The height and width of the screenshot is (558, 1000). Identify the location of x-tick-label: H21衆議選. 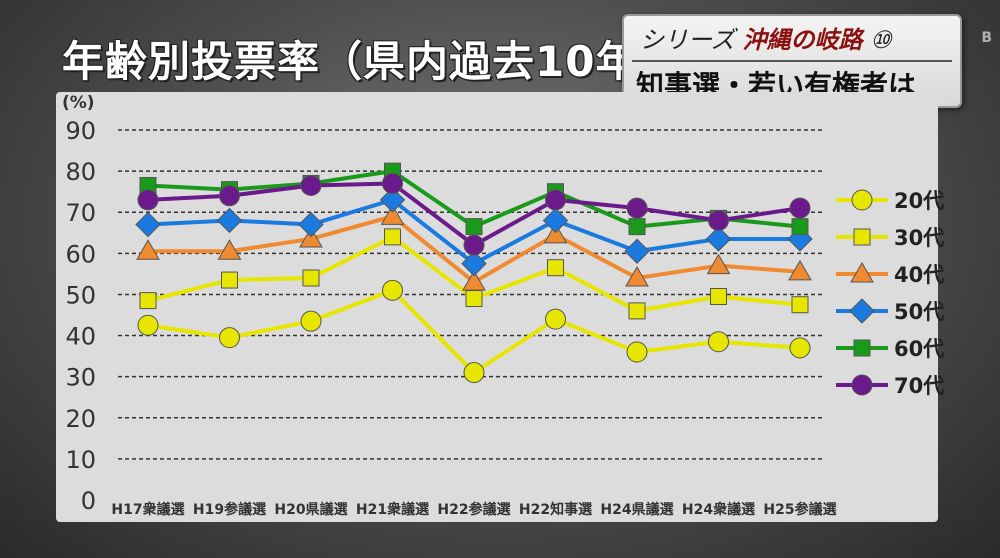
(392, 509).